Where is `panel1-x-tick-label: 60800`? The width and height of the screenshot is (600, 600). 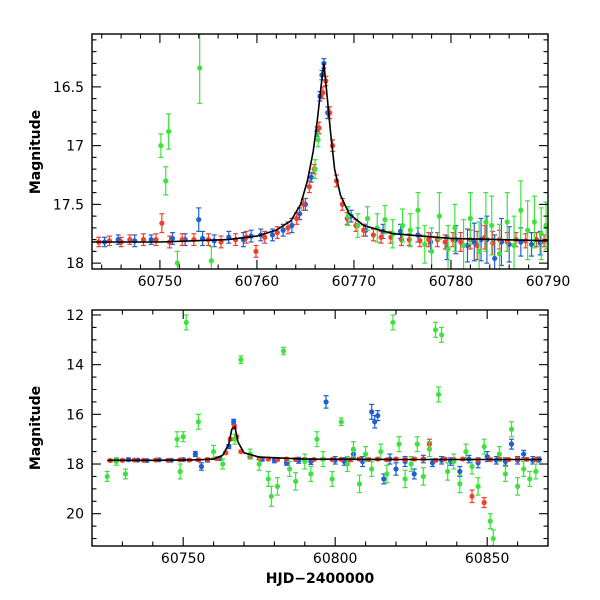
panel1-x-tick-label: 60800 is located at coordinates (335, 559).